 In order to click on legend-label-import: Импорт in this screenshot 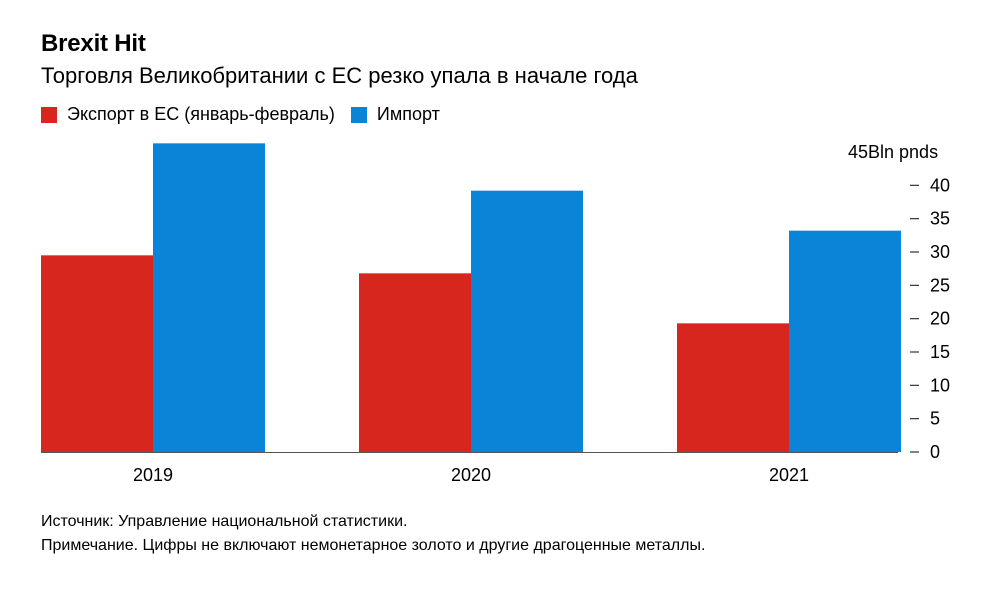, I will do `click(408, 114)`.